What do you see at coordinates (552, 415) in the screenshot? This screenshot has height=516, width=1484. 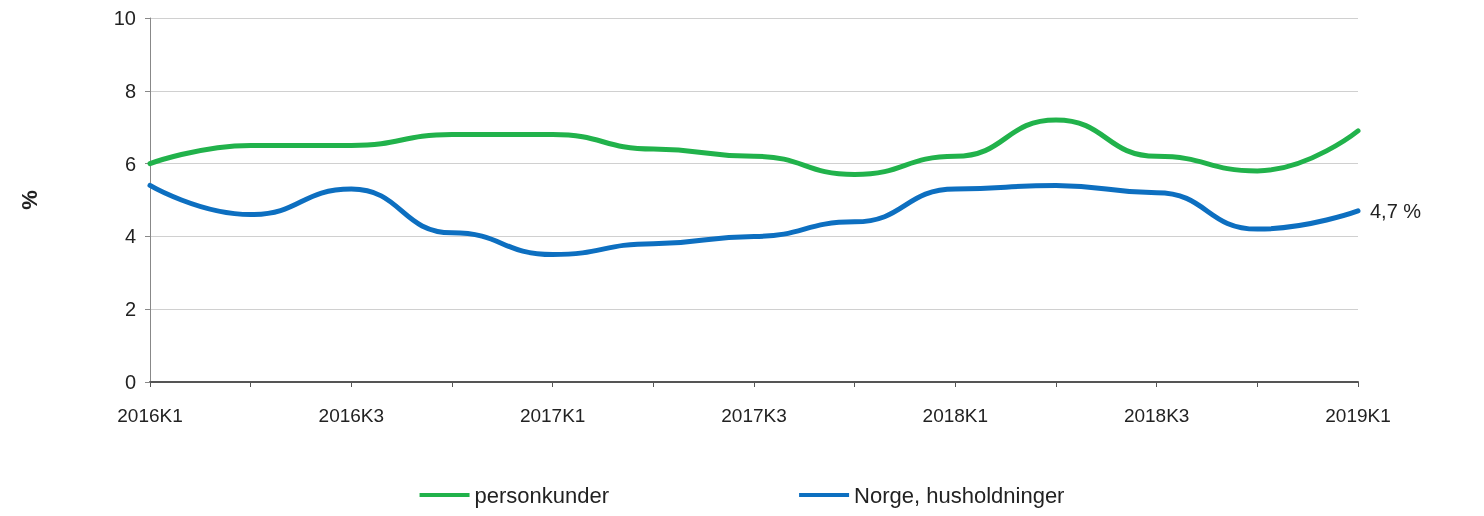 I see `x-tick-label: 2017K1` at bounding box center [552, 415].